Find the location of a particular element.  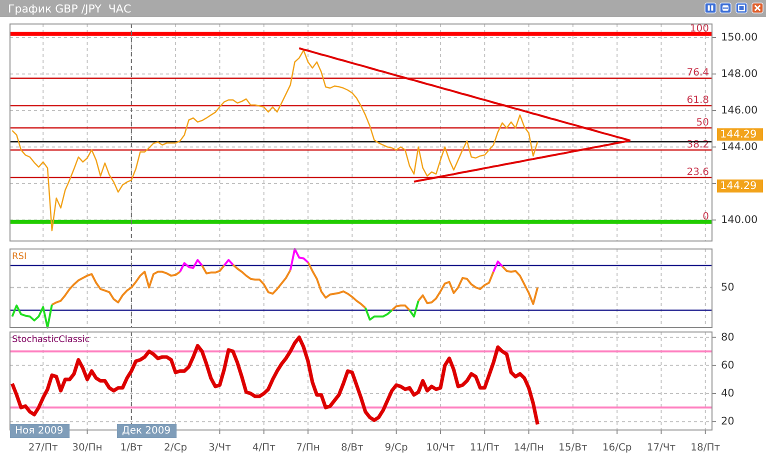

x-tick-label: 27/Пт is located at coordinates (43, 448).